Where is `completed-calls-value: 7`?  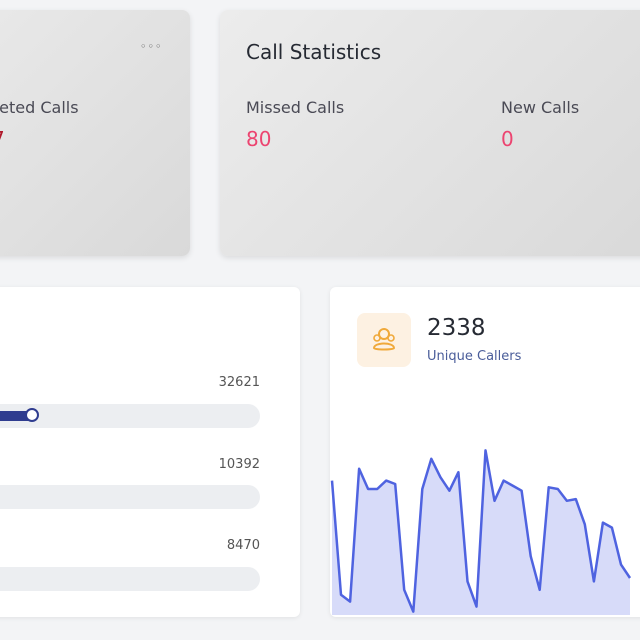 completed-calls-value: 7 is located at coordinates (2, 139).